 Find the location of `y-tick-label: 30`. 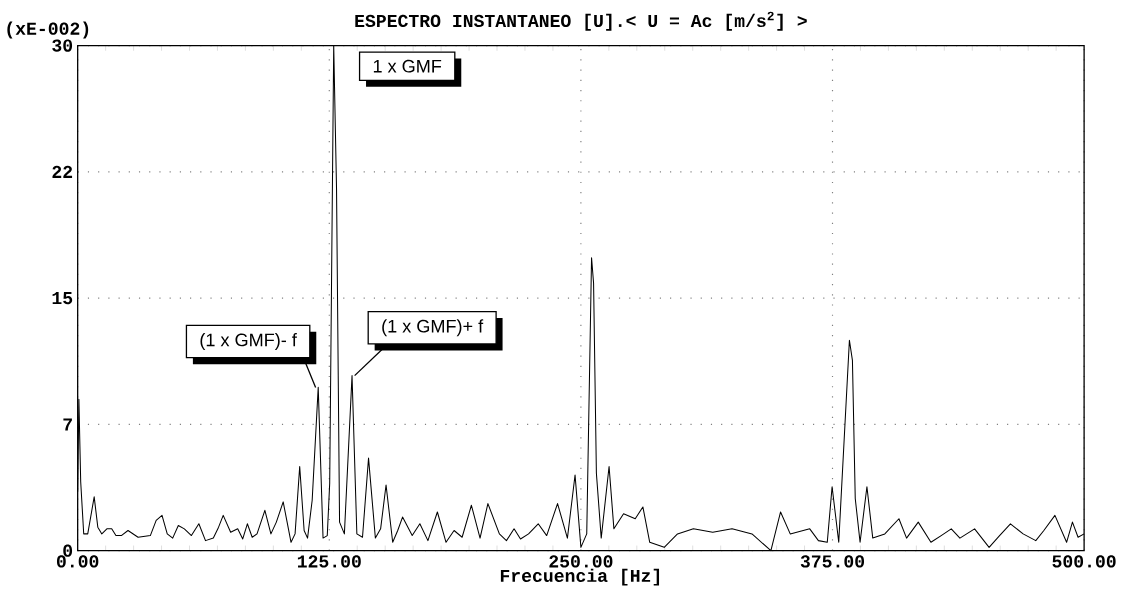

y-tick-label: 30 is located at coordinates (62, 45).